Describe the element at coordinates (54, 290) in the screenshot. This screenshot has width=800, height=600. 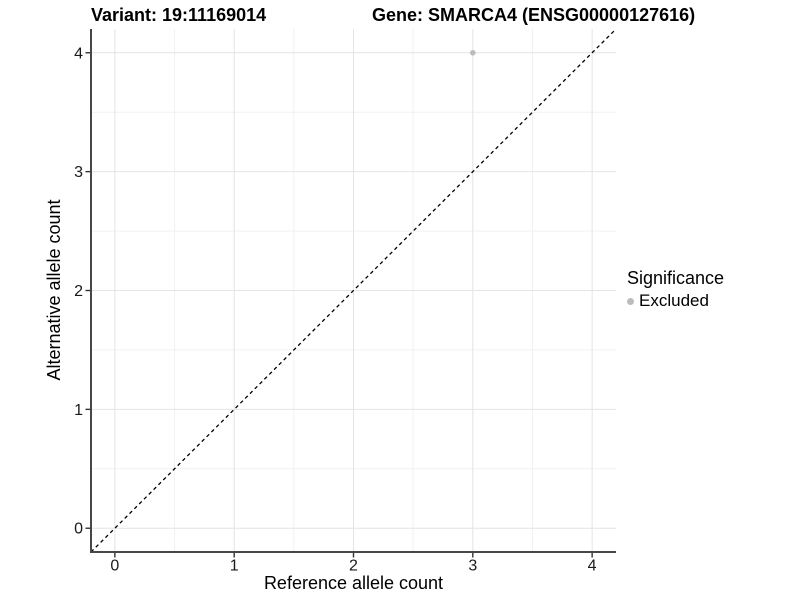
I see `y-axis-title: Alternative allele count` at that location.